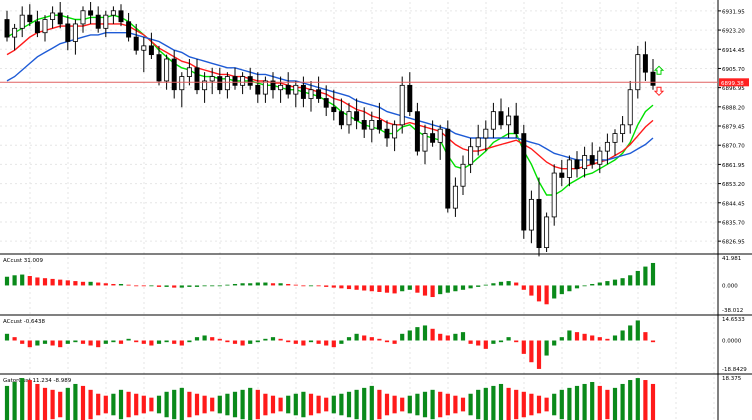  What do you see at coordinates (732, 311) in the screenshot?
I see `panel-level-label: -38.012` at bounding box center [732, 311].